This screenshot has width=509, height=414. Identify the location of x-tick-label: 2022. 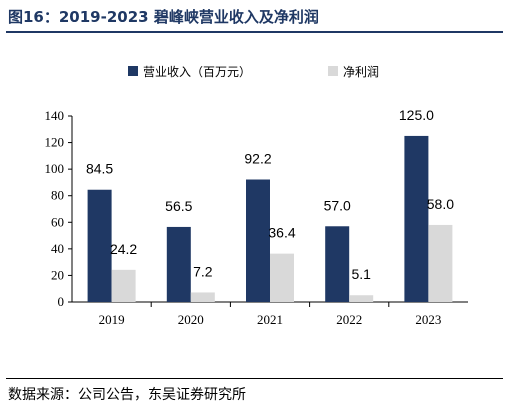
(349, 319).